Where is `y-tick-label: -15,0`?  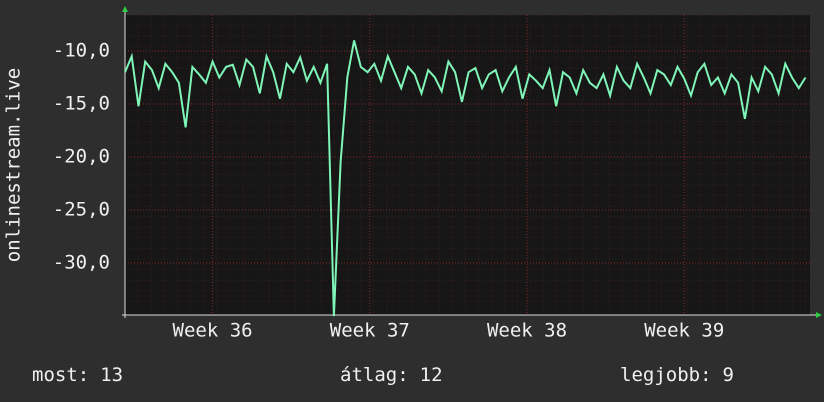 y-tick-label: -15,0 is located at coordinates (81, 104).